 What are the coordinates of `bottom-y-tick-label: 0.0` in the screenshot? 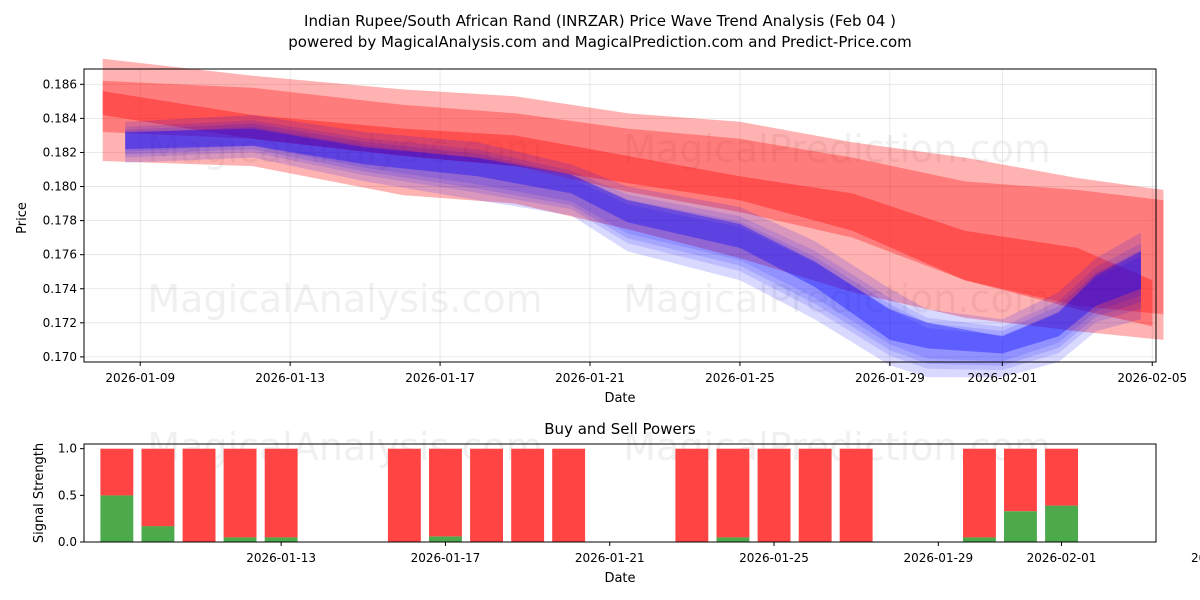 It's located at (67, 542).